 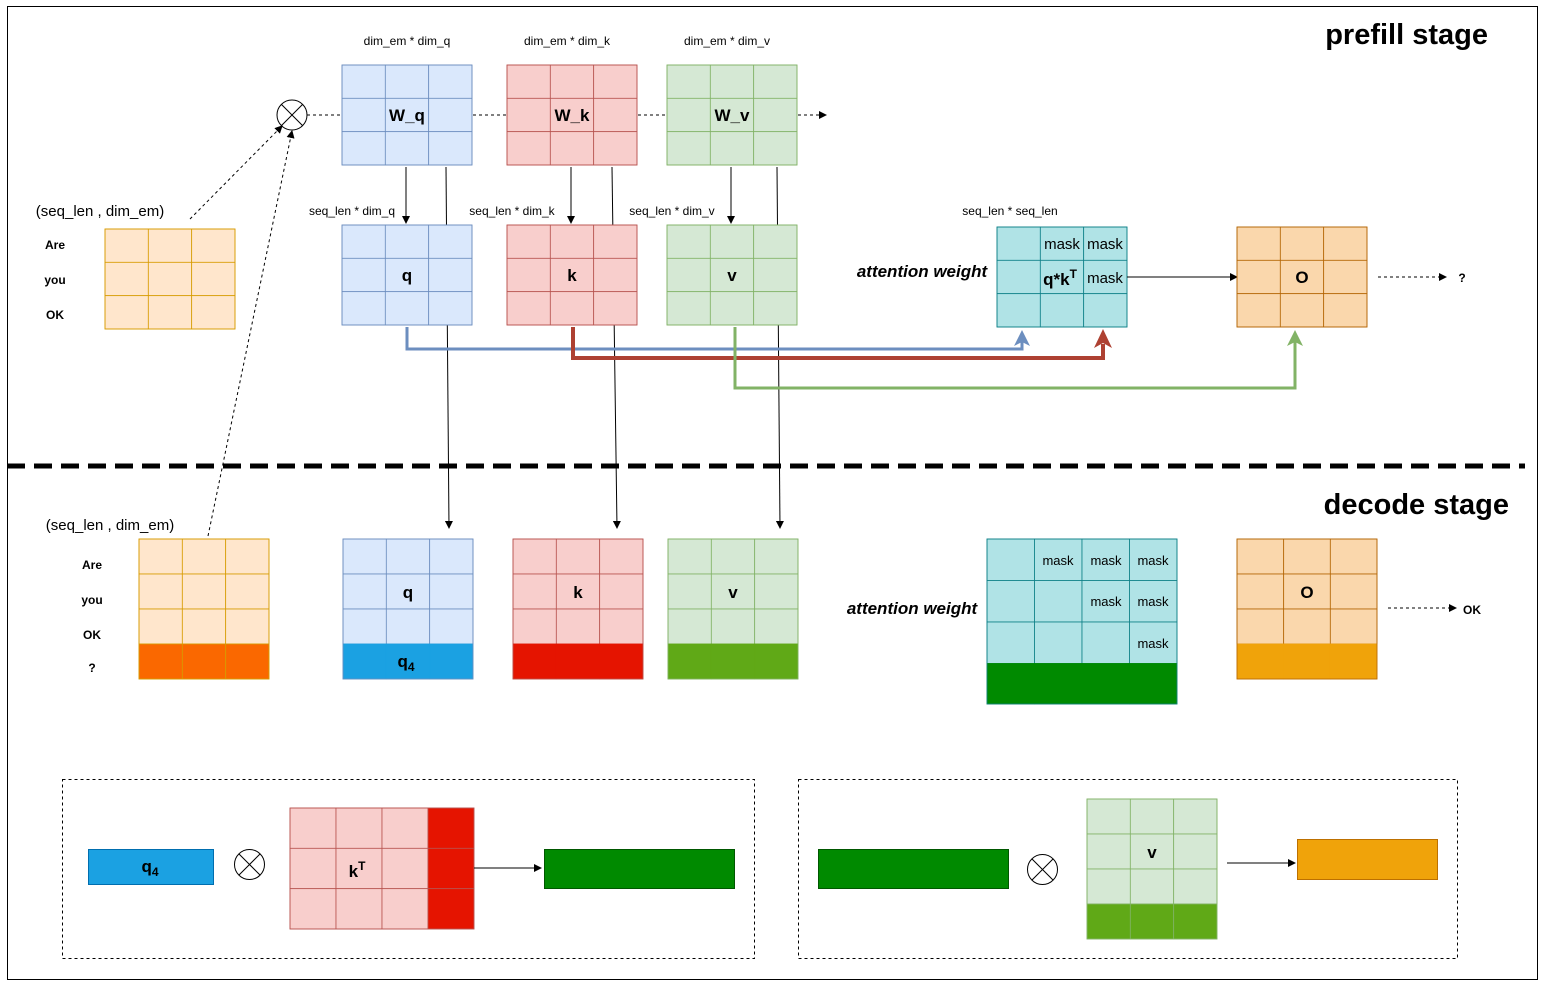 What do you see at coordinates (1062, 244) in the screenshot?
I see `prefill-mask-0-1: mask` at bounding box center [1062, 244].